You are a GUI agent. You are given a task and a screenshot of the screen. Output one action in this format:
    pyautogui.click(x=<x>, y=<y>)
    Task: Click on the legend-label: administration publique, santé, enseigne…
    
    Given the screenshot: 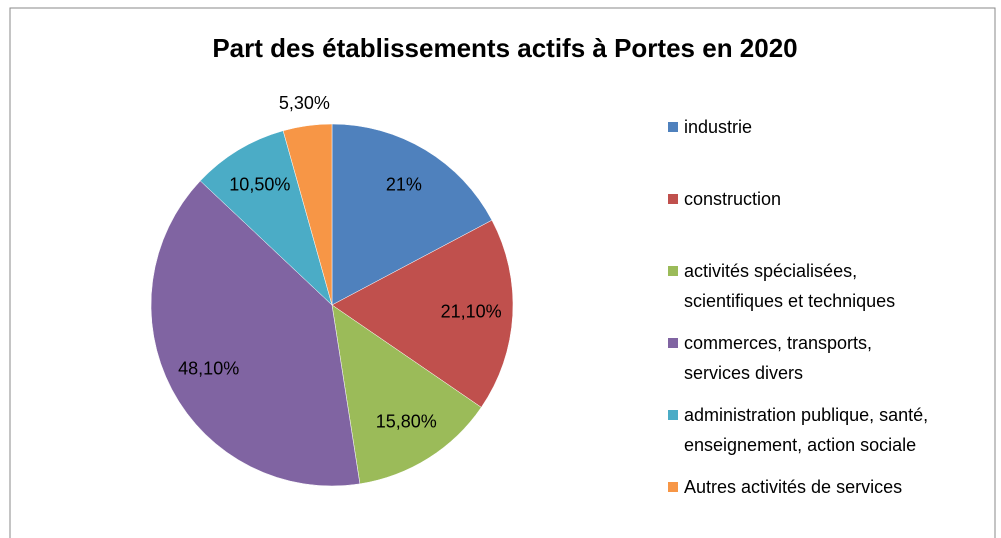 What is the action you would take?
    pyautogui.click(x=806, y=430)
    